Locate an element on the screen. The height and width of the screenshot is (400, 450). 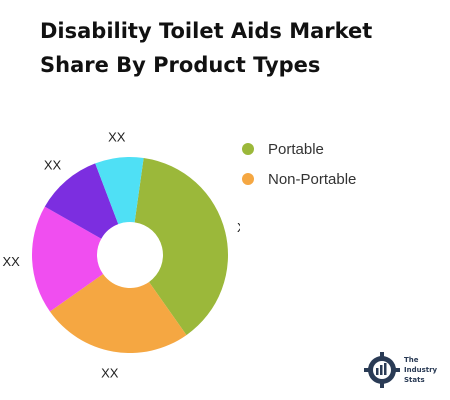
legend-item-non-portable: Non-Portable is located at coordinates (299, 179).